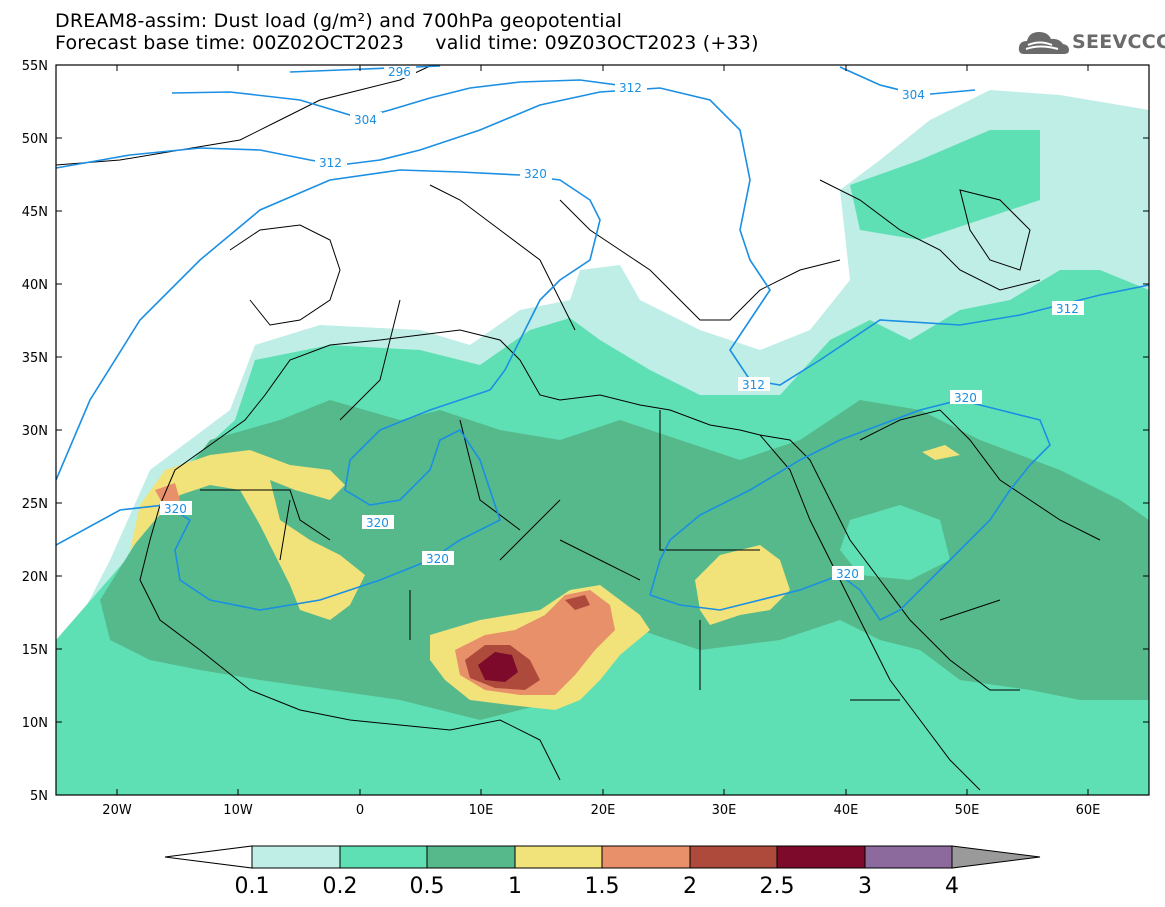 The height and width of the screenshot is (907, 1165). I want to click on colorbar-label: 1.5, so click(602, 886).